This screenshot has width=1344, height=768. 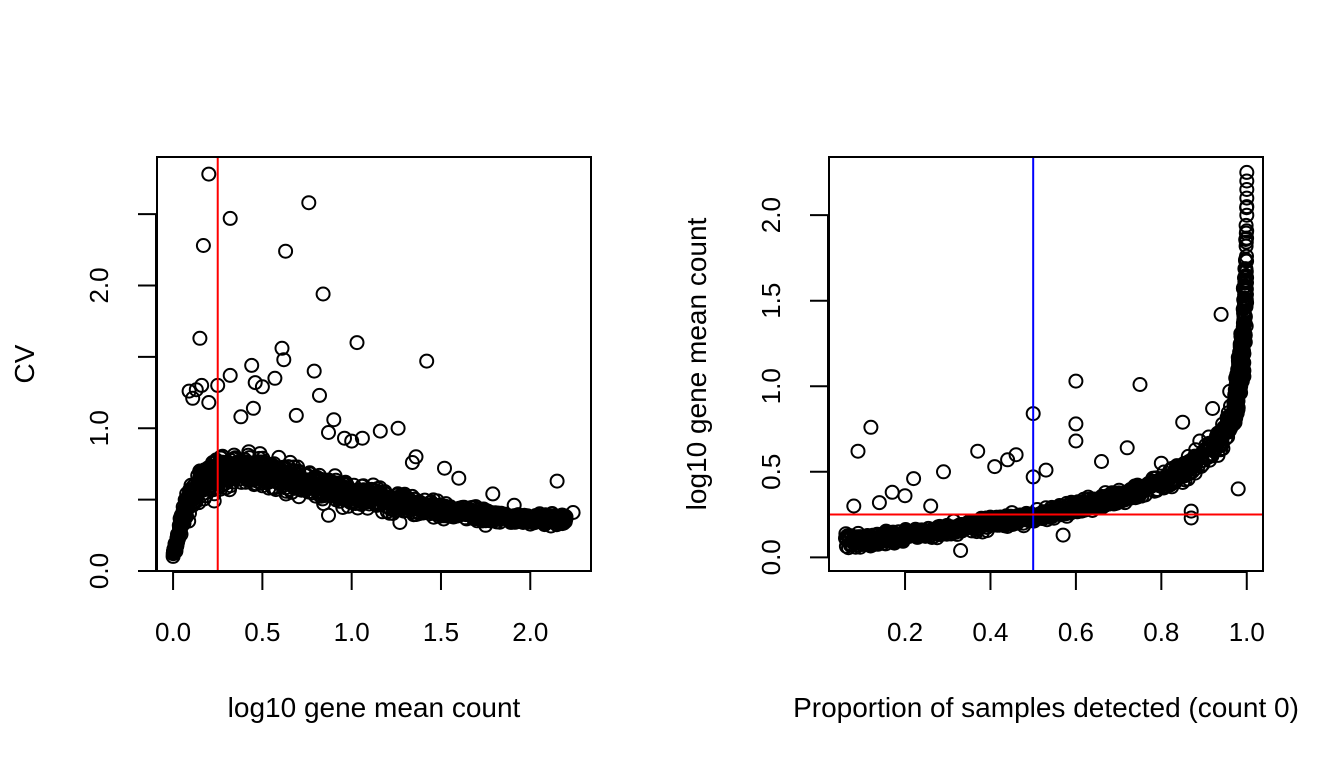 What do you see at coordinates (771, 301) in the screenshot?
I see `y-tick-label: 1.5` at bounding box center [771, 301].